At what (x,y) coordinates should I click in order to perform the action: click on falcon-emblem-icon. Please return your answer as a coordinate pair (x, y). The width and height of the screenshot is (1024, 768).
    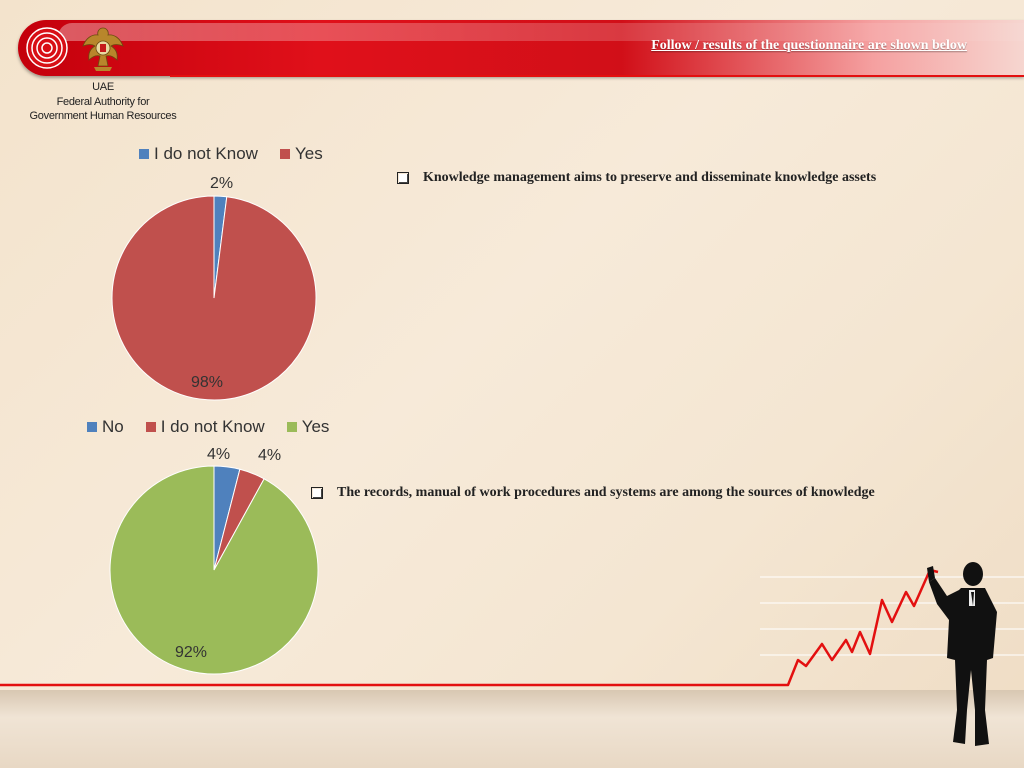
    Looking at the image, I should click on (103, 49).